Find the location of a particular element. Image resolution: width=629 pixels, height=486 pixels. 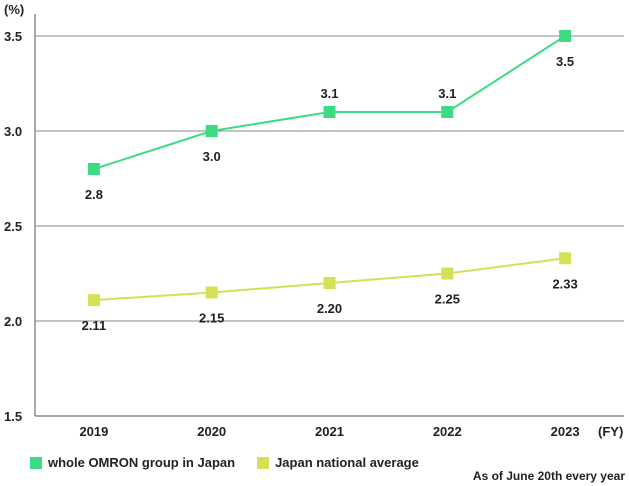

y-tick-label: 2.5 is located at coordinates (13, 226).